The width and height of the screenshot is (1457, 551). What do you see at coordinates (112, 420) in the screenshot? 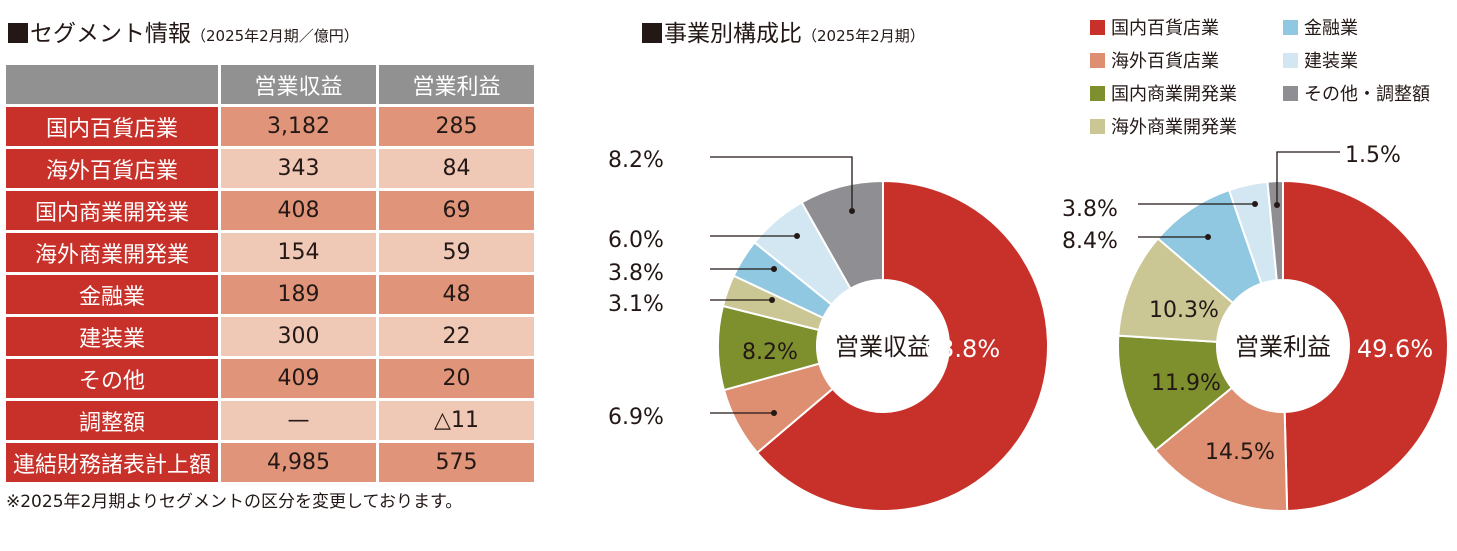
I see `row-label: 調整額` at bounding box center [112, 420].